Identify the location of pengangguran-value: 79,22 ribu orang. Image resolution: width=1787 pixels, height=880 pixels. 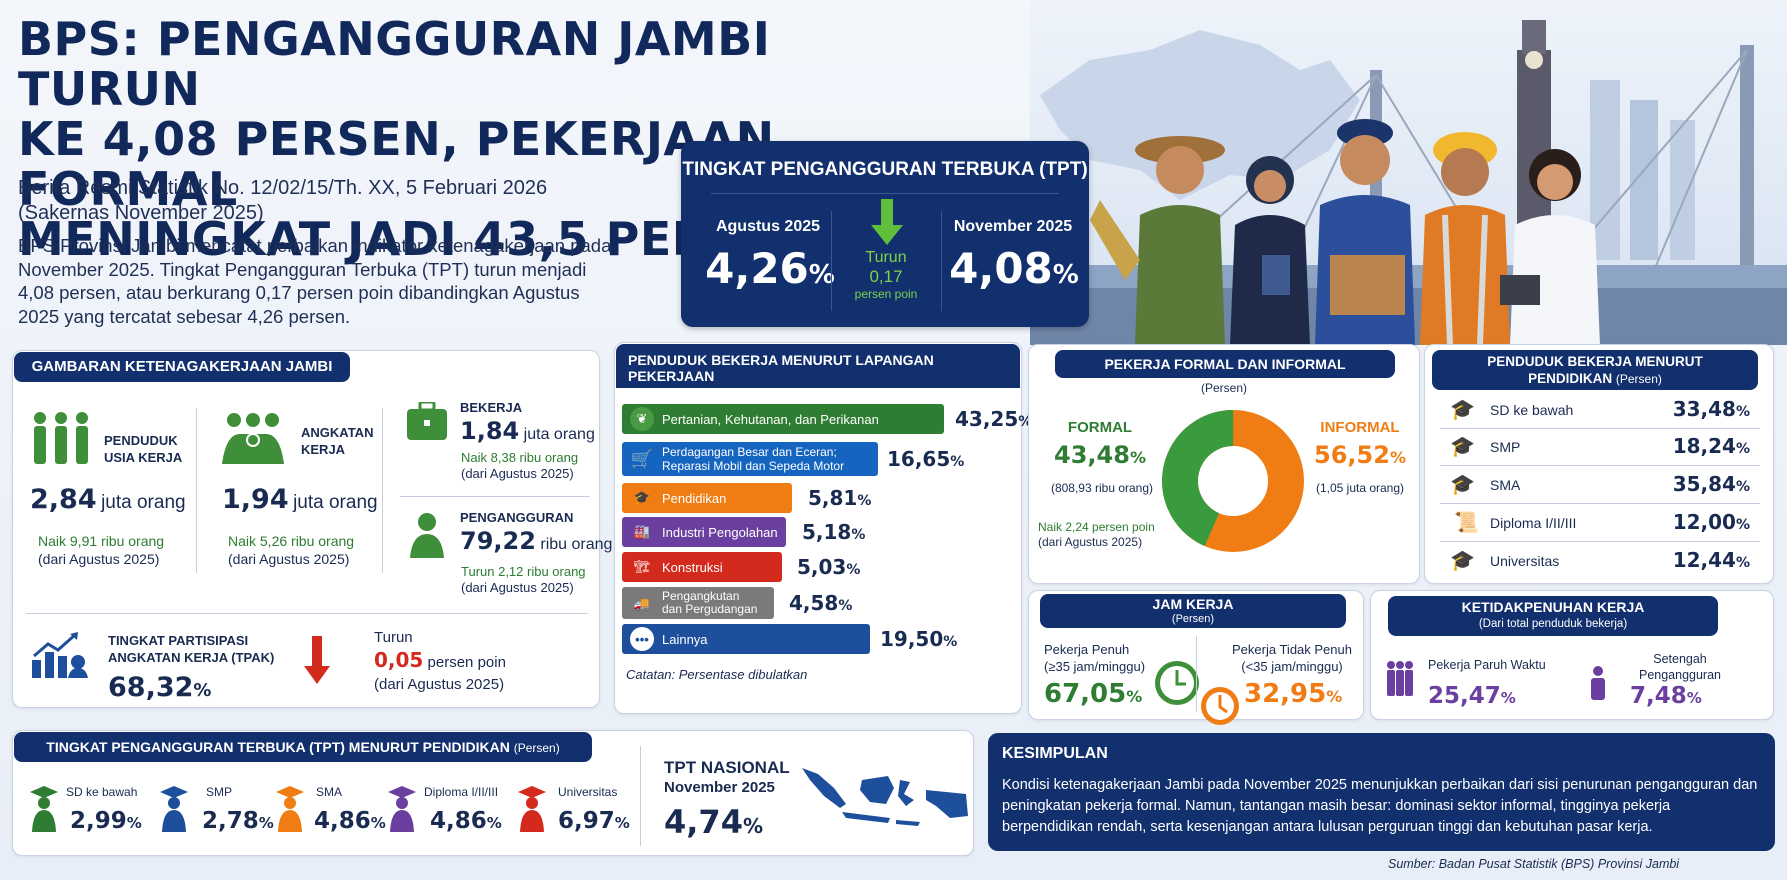
(536, 541).